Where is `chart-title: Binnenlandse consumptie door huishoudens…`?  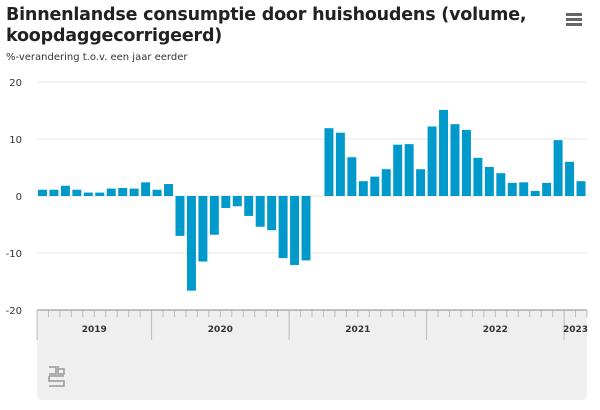 chart-title: Binnenlandse consumptie door huishoudens… is located at coordinates (266, 25).